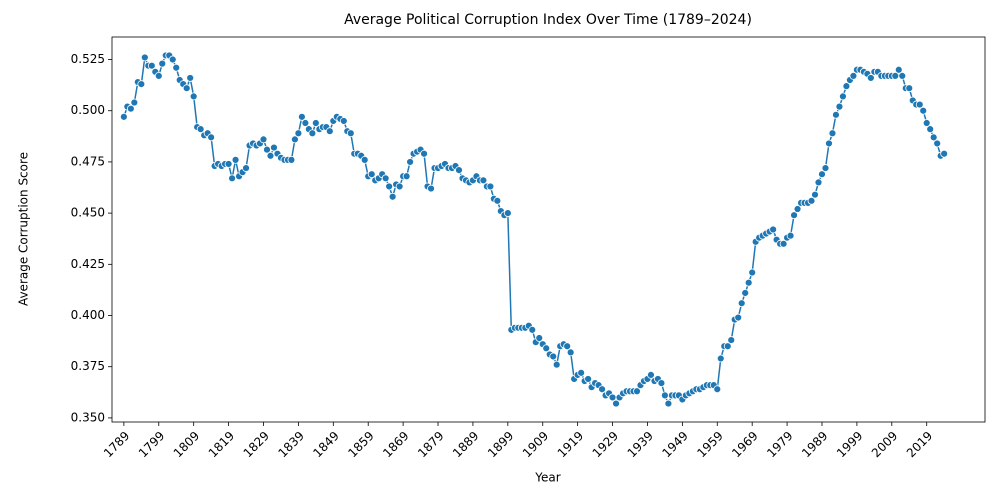 This screenshot has width=1000, height=500. I want to click on x-tick-label: 1789, so click(116, 444).